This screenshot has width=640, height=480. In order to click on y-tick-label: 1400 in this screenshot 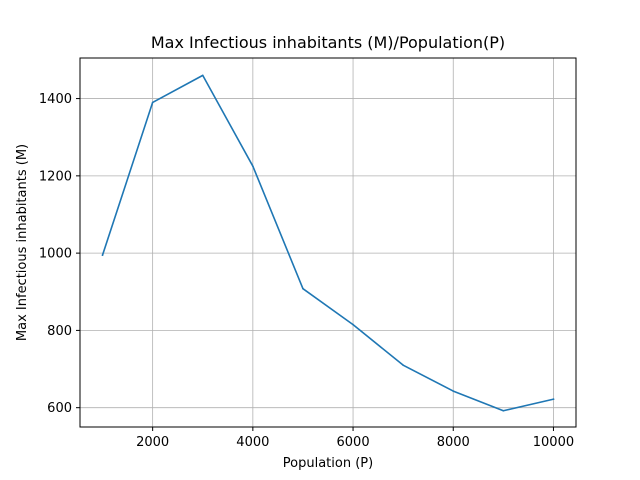, I will do `click(55, 99)`.